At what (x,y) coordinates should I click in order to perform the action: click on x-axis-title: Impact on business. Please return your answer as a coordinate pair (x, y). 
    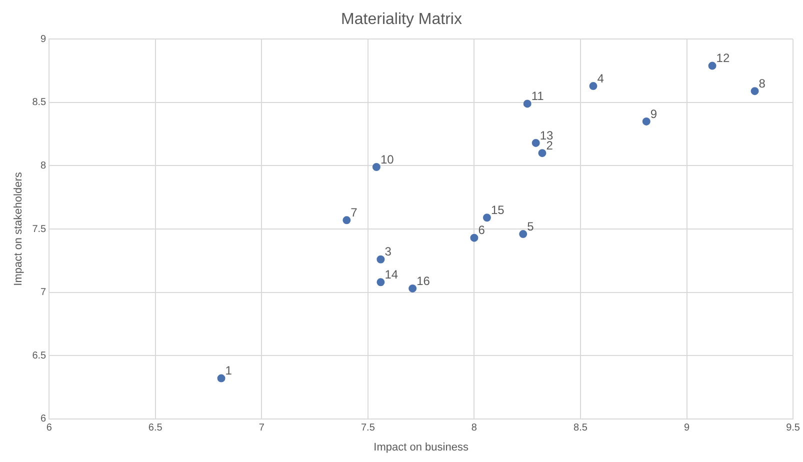
    Looking at the image, I should click on (421, 447).